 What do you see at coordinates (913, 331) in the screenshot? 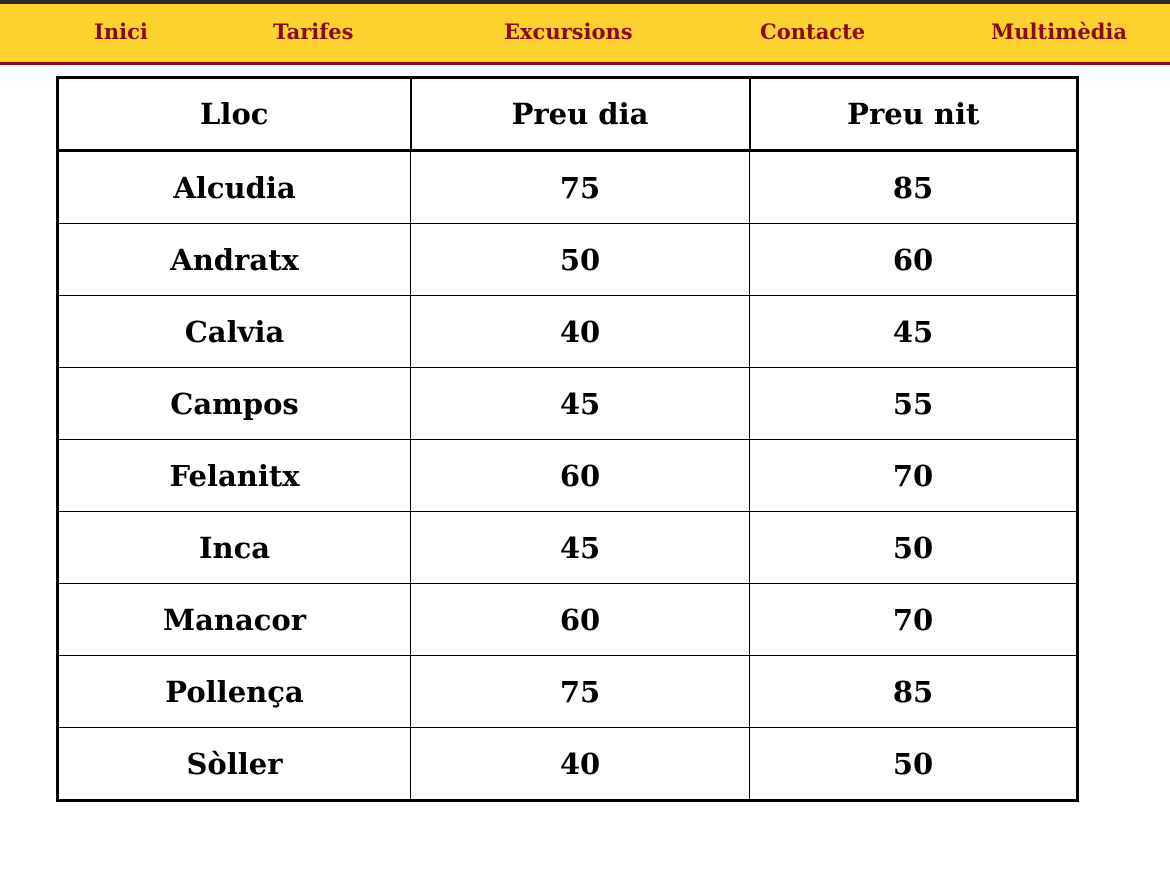
I see `cell-preu-nit: 45` at bounding box center [913, 331].